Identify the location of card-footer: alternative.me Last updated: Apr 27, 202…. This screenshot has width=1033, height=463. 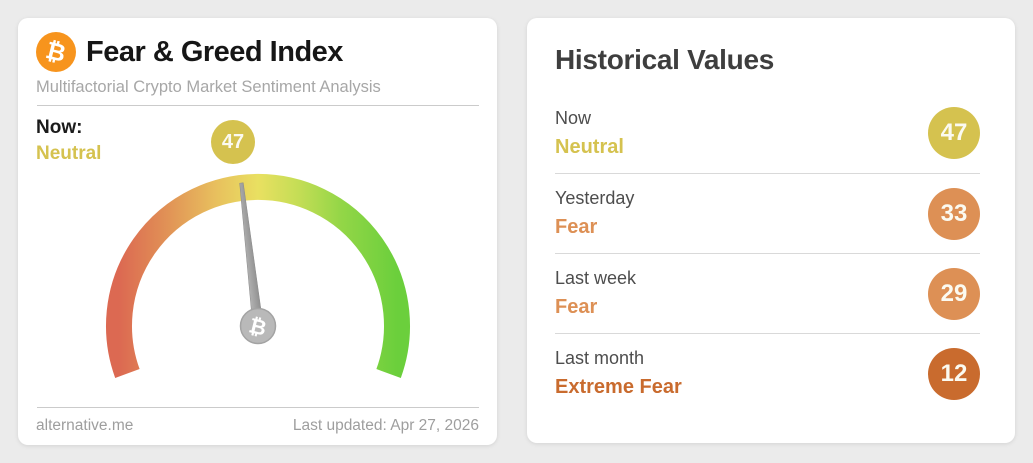
(257, 426).